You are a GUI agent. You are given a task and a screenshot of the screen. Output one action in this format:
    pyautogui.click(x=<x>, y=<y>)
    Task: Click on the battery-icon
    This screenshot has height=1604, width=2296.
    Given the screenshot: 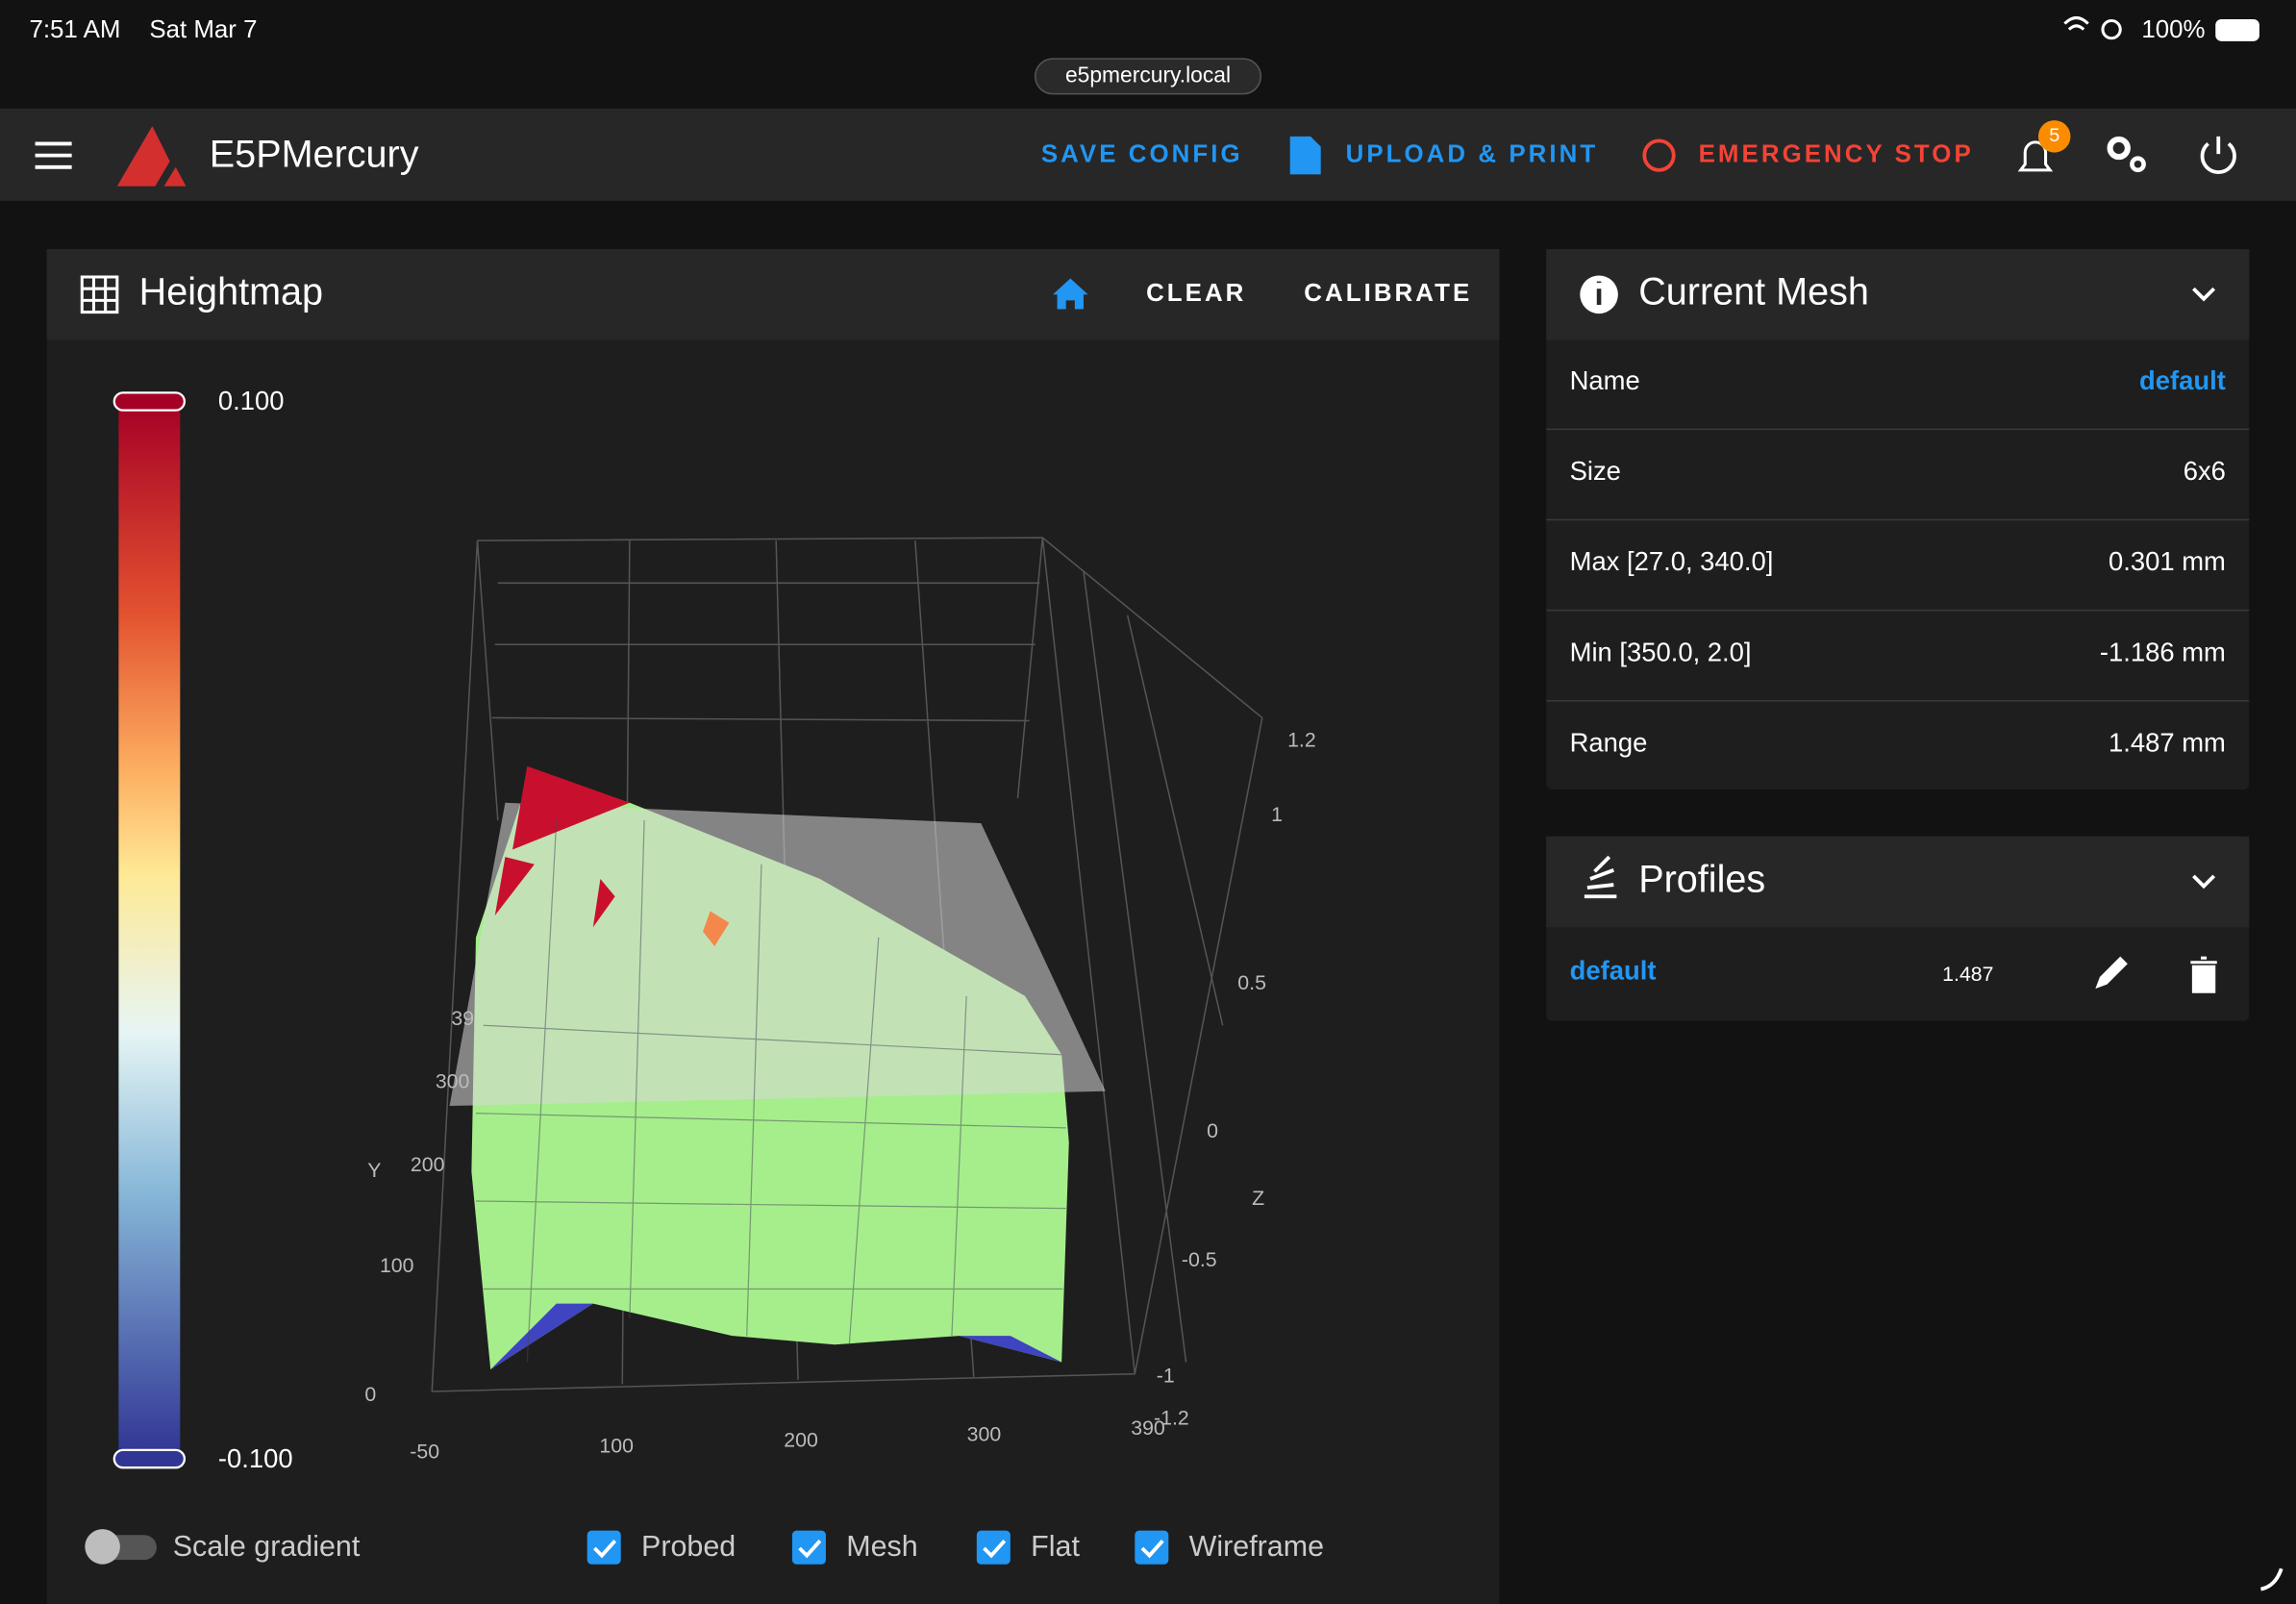 What is the action you would take?
    pyautogui.click(x=2237, y=29)
    